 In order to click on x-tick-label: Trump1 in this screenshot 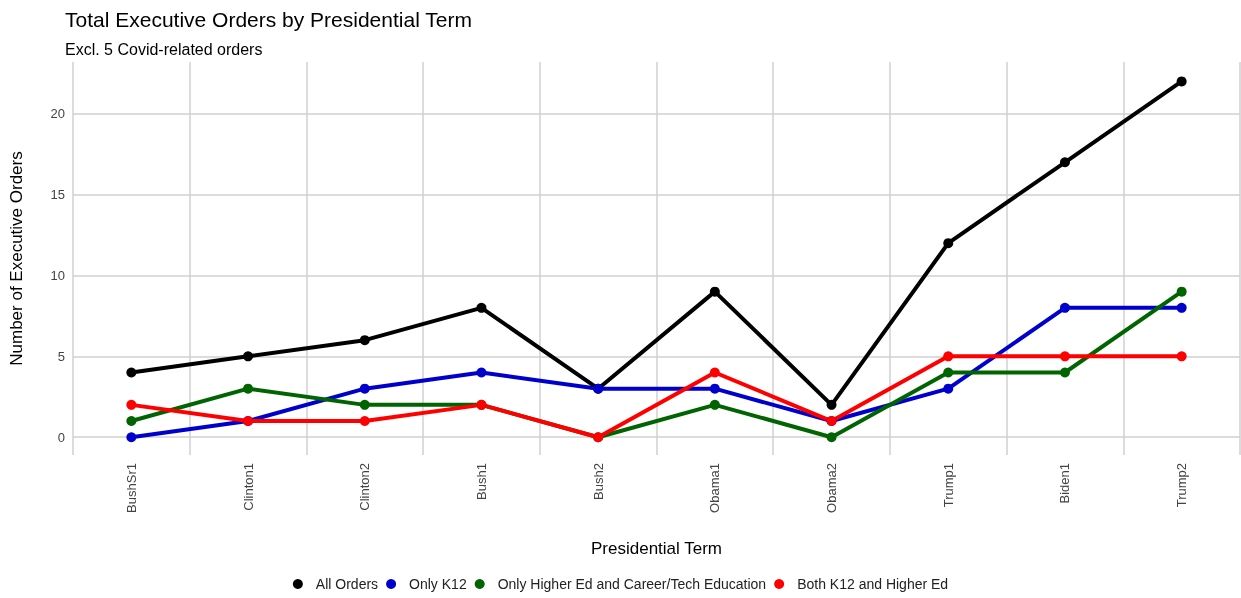, I will do `click(948, 485)`.